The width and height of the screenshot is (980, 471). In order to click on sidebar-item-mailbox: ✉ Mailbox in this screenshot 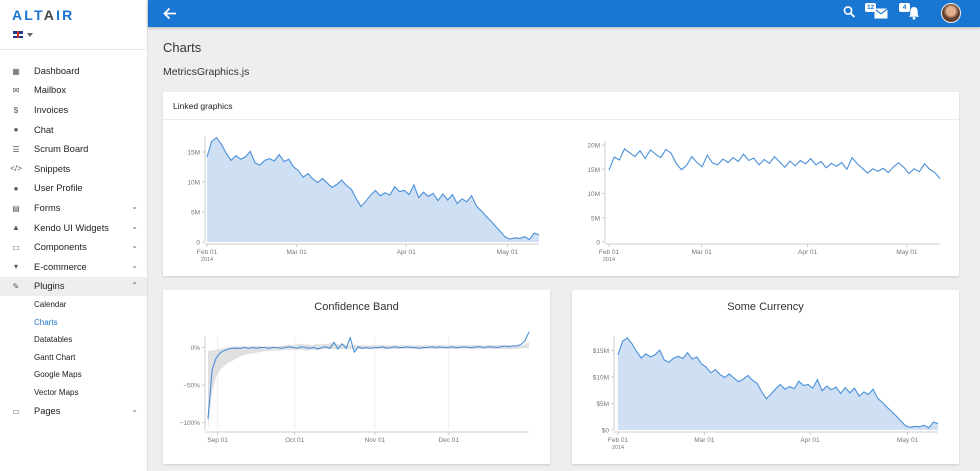, I will do `click(73, 91)`.